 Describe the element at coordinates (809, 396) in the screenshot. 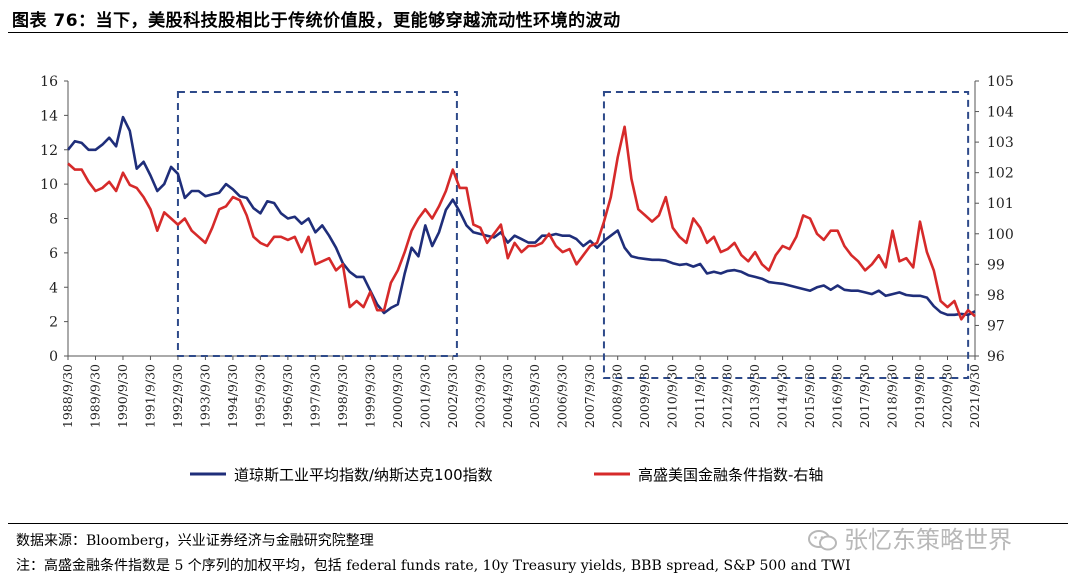

I see `x-tick-label: 2015/9/30` at that location.